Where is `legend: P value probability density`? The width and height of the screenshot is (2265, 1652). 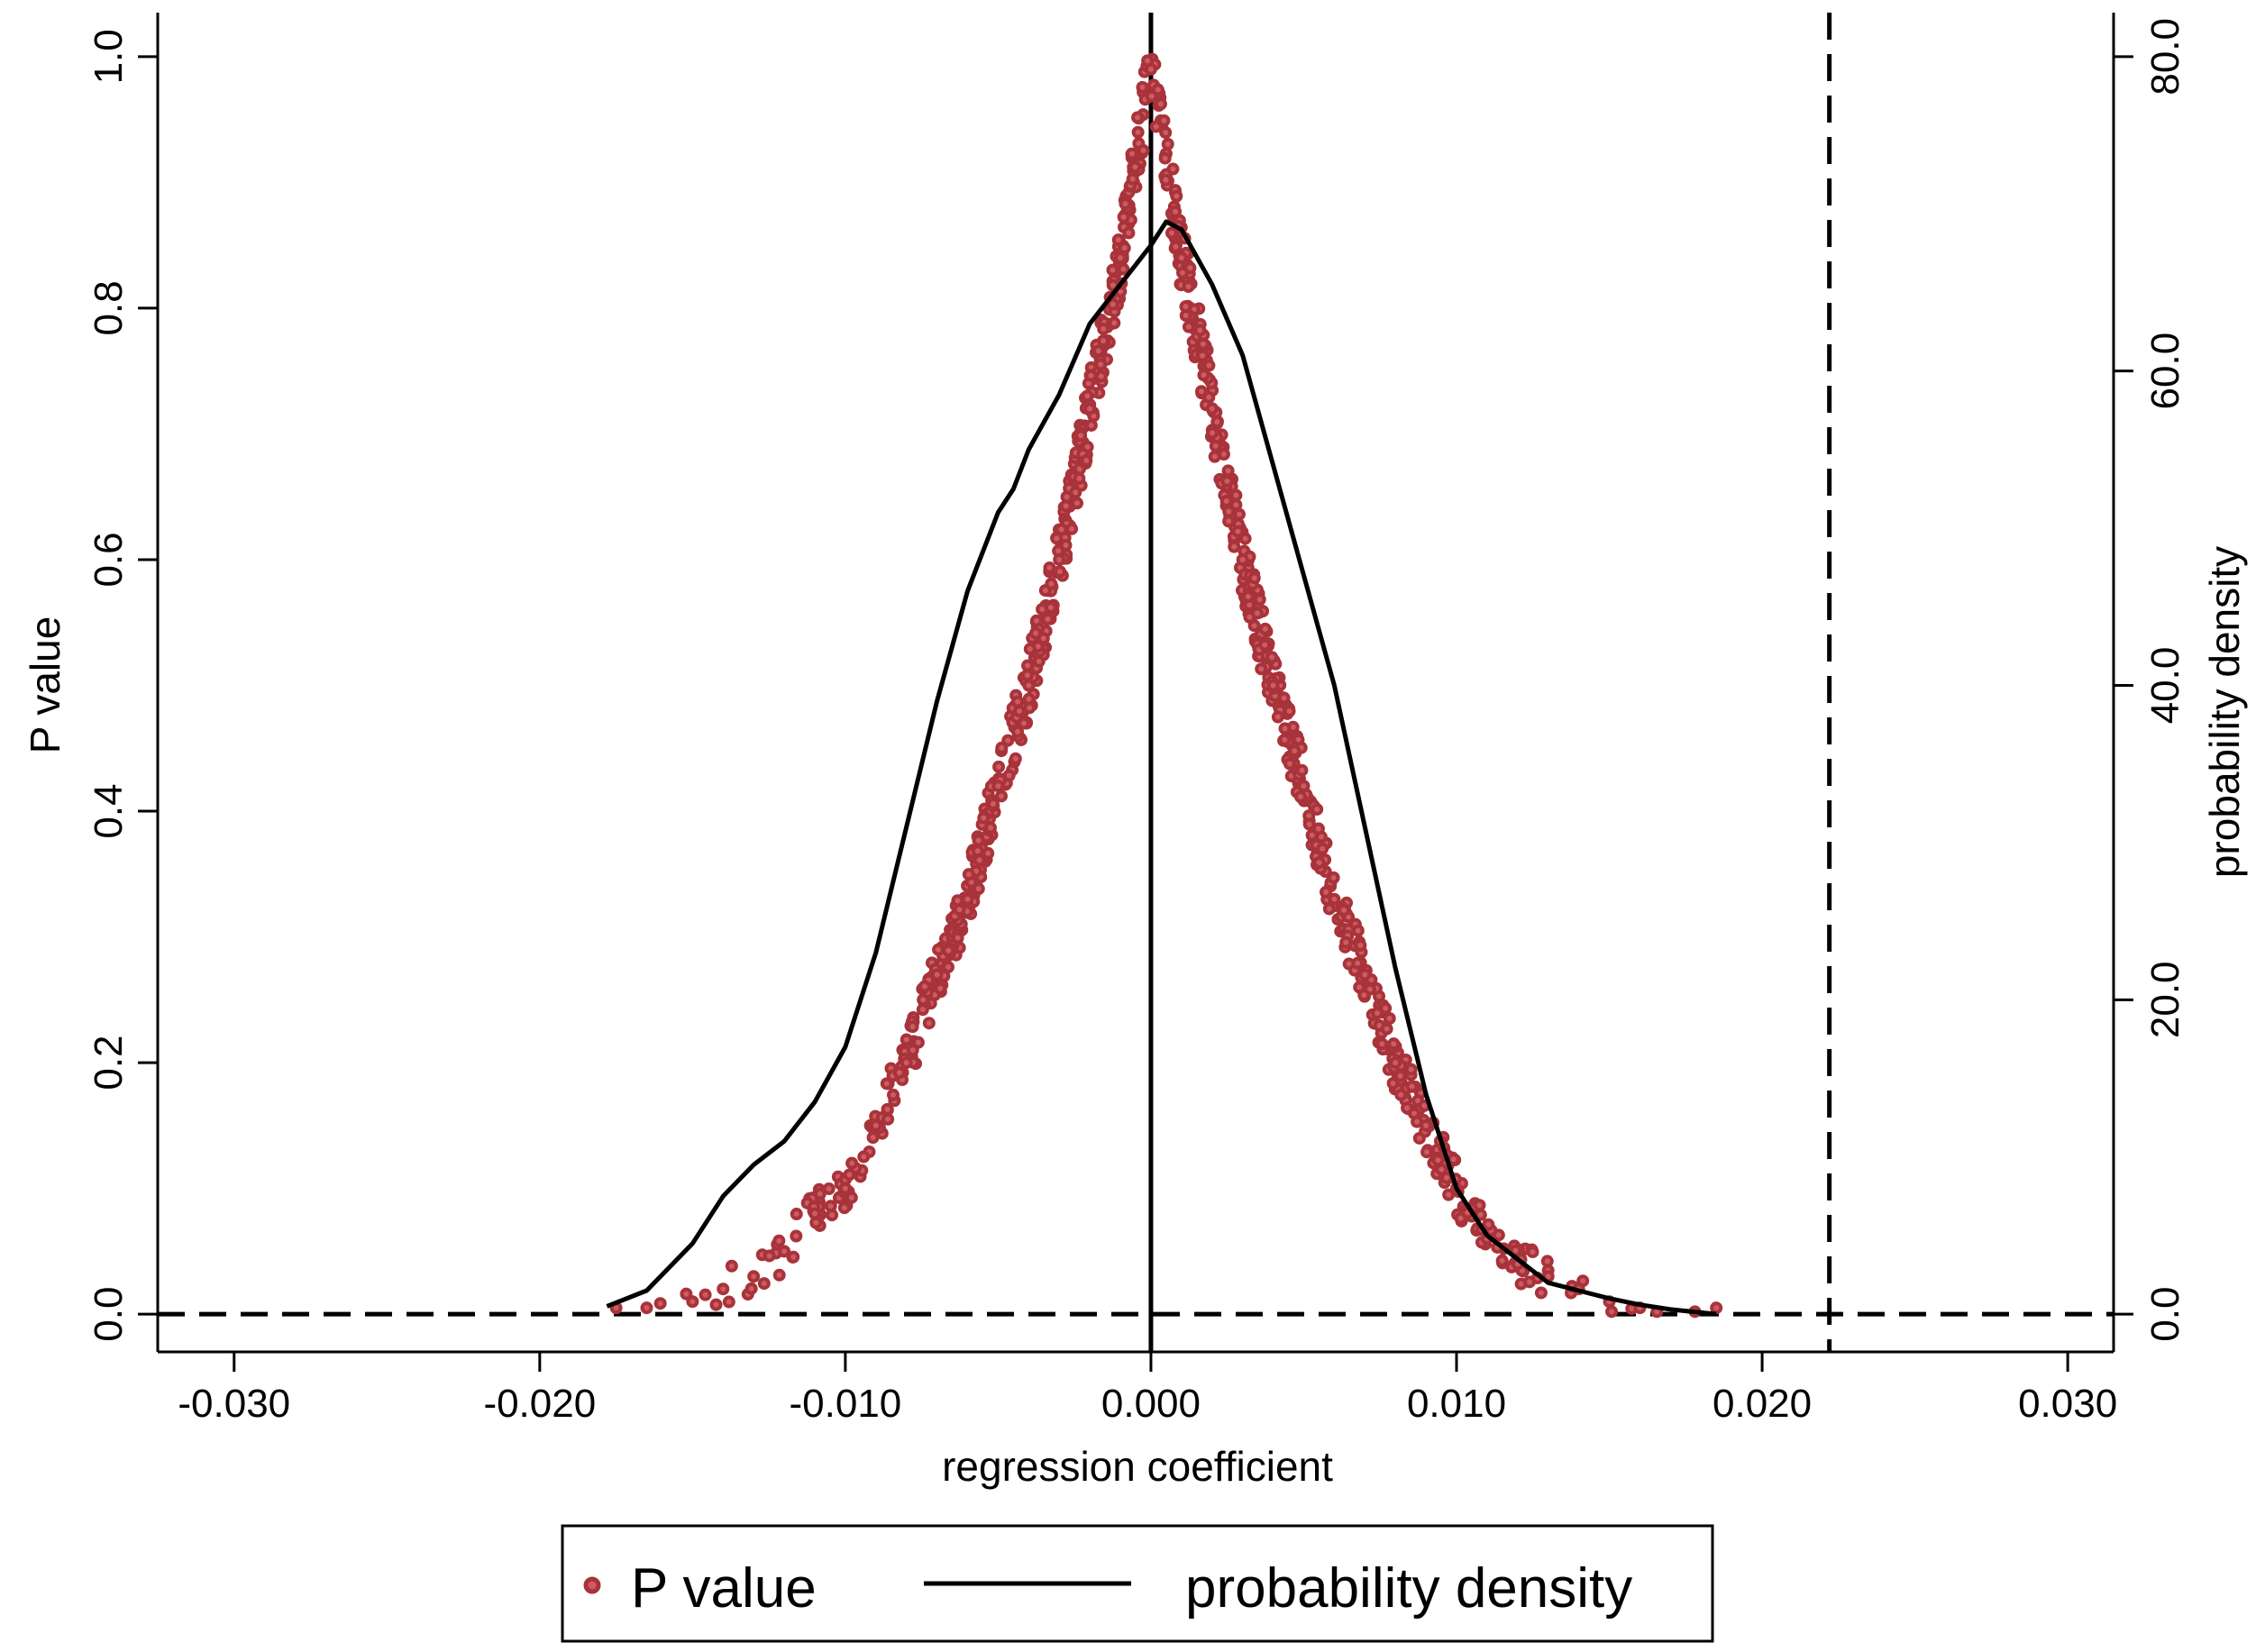 legend: P value probability density is located at coordinates (1137, 1583).